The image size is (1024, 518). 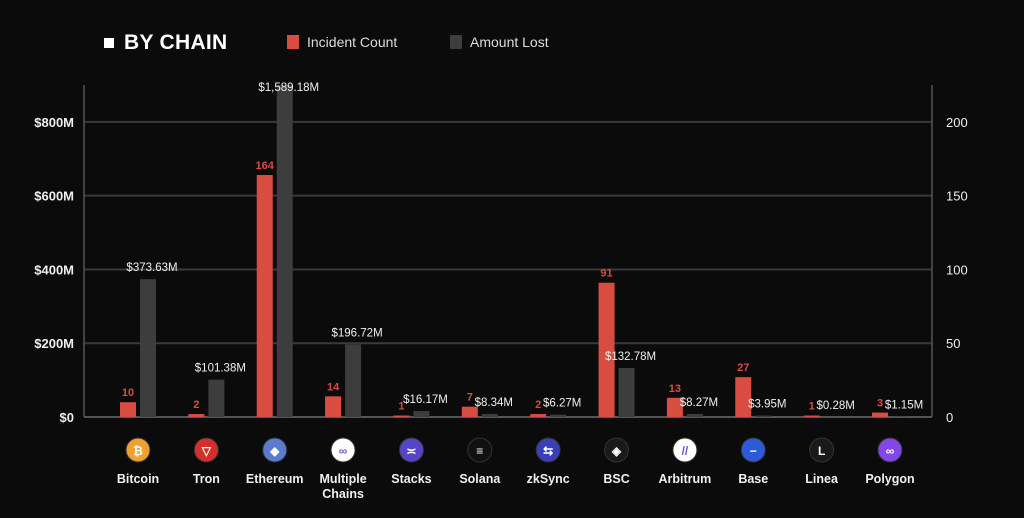 What do you see at coordinates (953, 343) in the screenshot?
I see `right-tick-label: 50` at bounding box center [953, 343].